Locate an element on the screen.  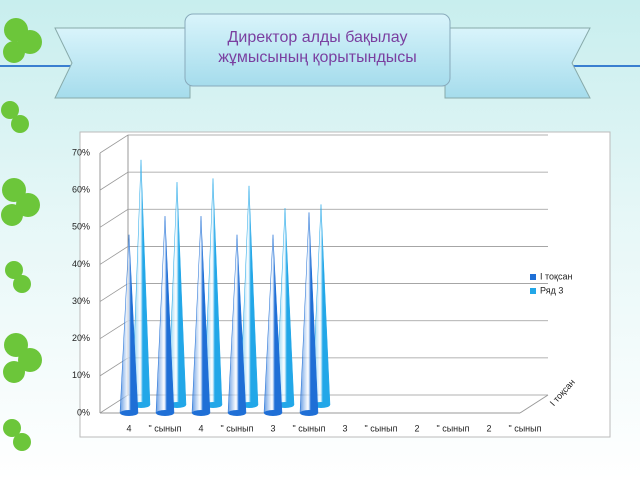
y-tick-label: 10% is located at coordinates (81, 375).